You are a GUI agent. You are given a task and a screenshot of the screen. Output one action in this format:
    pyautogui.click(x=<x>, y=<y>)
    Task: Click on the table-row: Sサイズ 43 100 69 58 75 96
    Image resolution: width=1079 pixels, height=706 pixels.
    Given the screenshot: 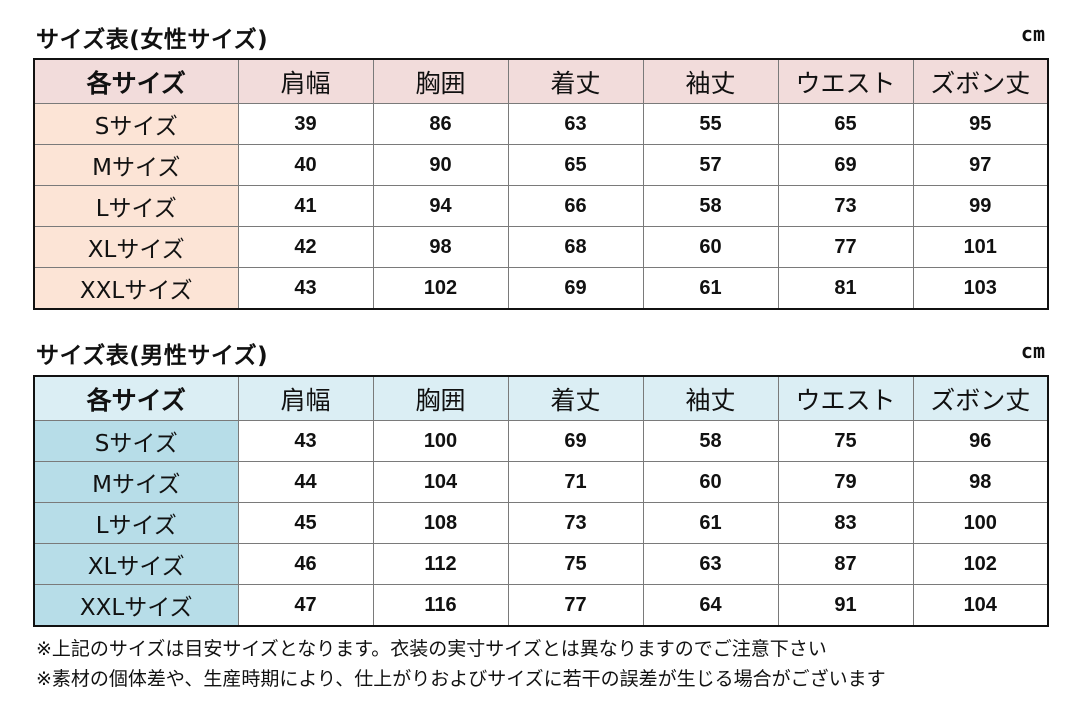 What is the action you would take?
    pyautogui.click(x=541, y=441)
    